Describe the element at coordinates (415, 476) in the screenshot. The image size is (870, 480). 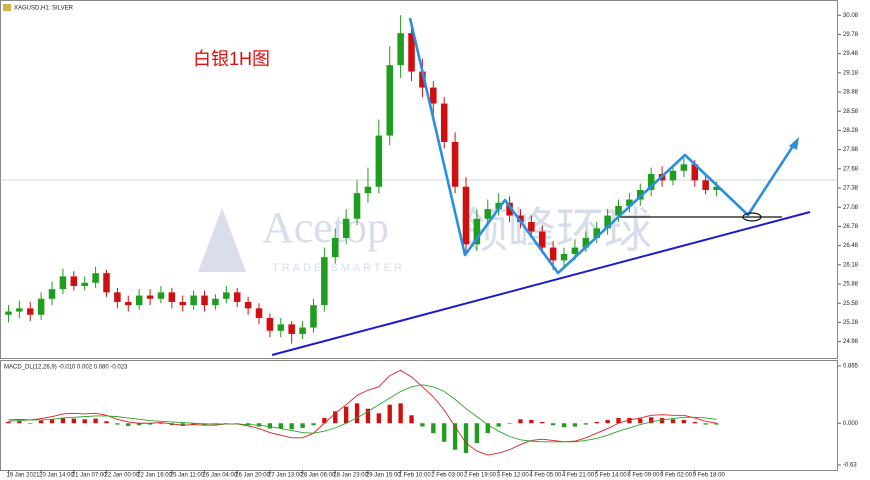
I see `x-tick-label: 1 Feb 10:00` at that location.